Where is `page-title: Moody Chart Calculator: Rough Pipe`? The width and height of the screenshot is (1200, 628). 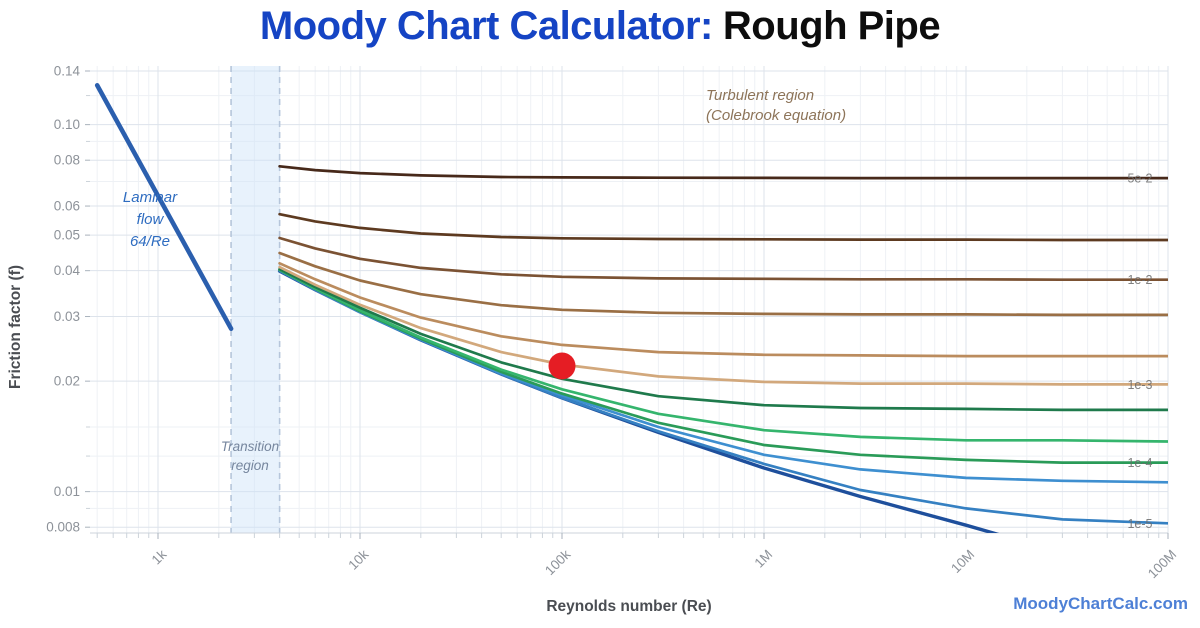
page-title: Moody Chart Calculator: Rough Pipe is located at coordinates (600, 26).